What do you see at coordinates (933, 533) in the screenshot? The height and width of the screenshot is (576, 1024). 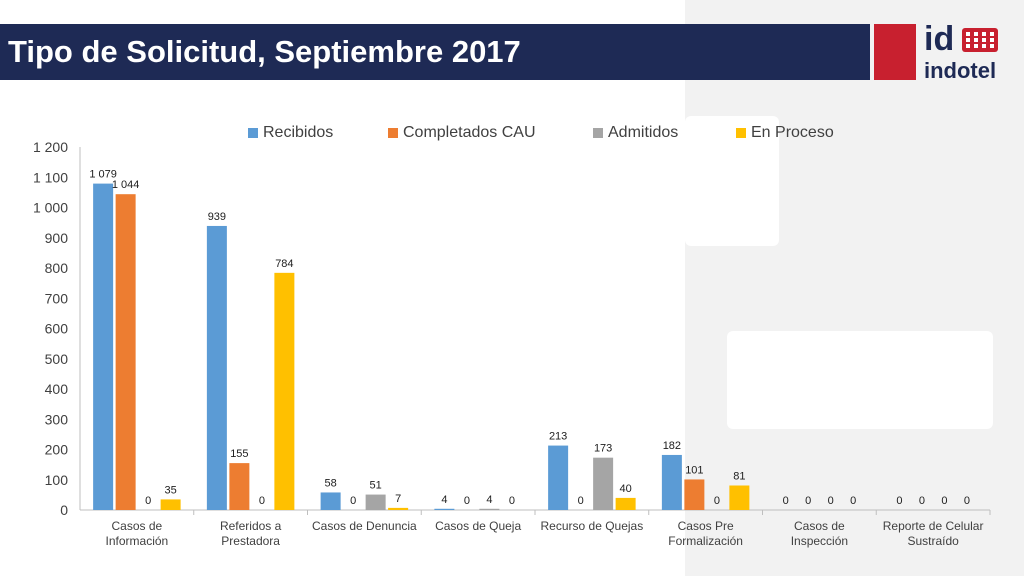 I see `x-tick-label: Reporte de Celular Sustraído` at bounding box center [933, 533].